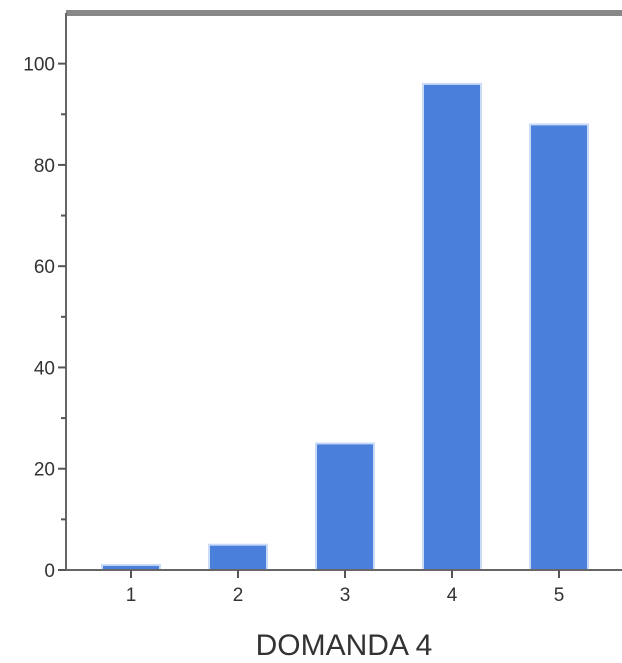  I want to click on y-tick-label: 20, so click(44, 470).